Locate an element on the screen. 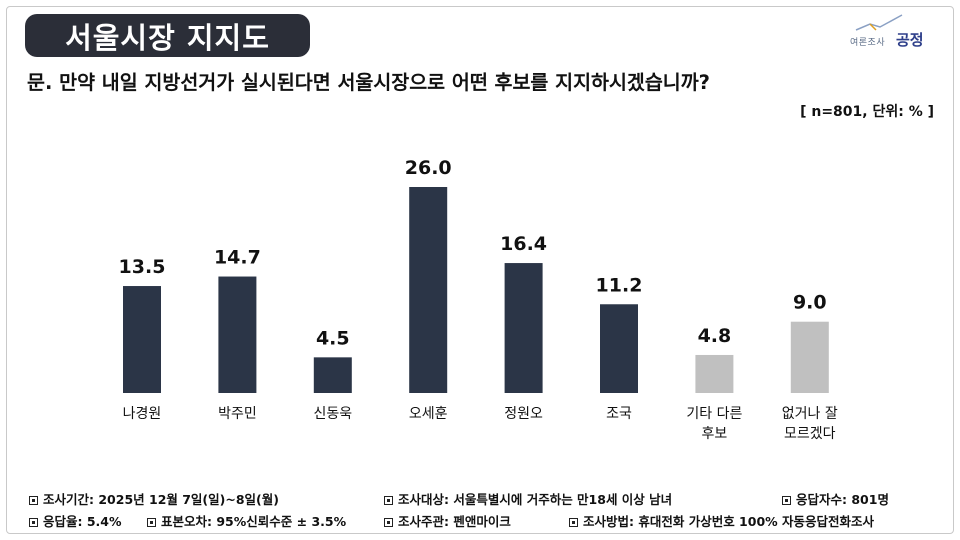 This screenshot has width=960, height=540. category-label-0: 나경원 is located at coordinates (142, 414).